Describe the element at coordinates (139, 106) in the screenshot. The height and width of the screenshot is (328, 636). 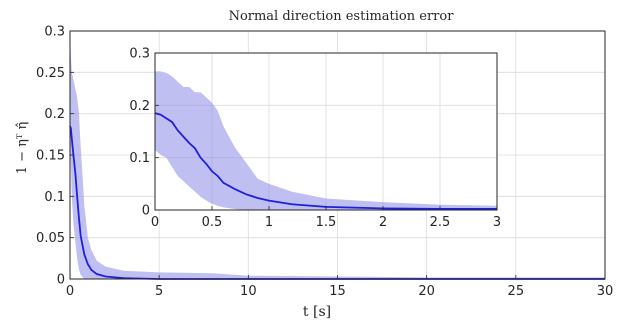
I see `inset-y-tick-label-2: 0.2` at that location.